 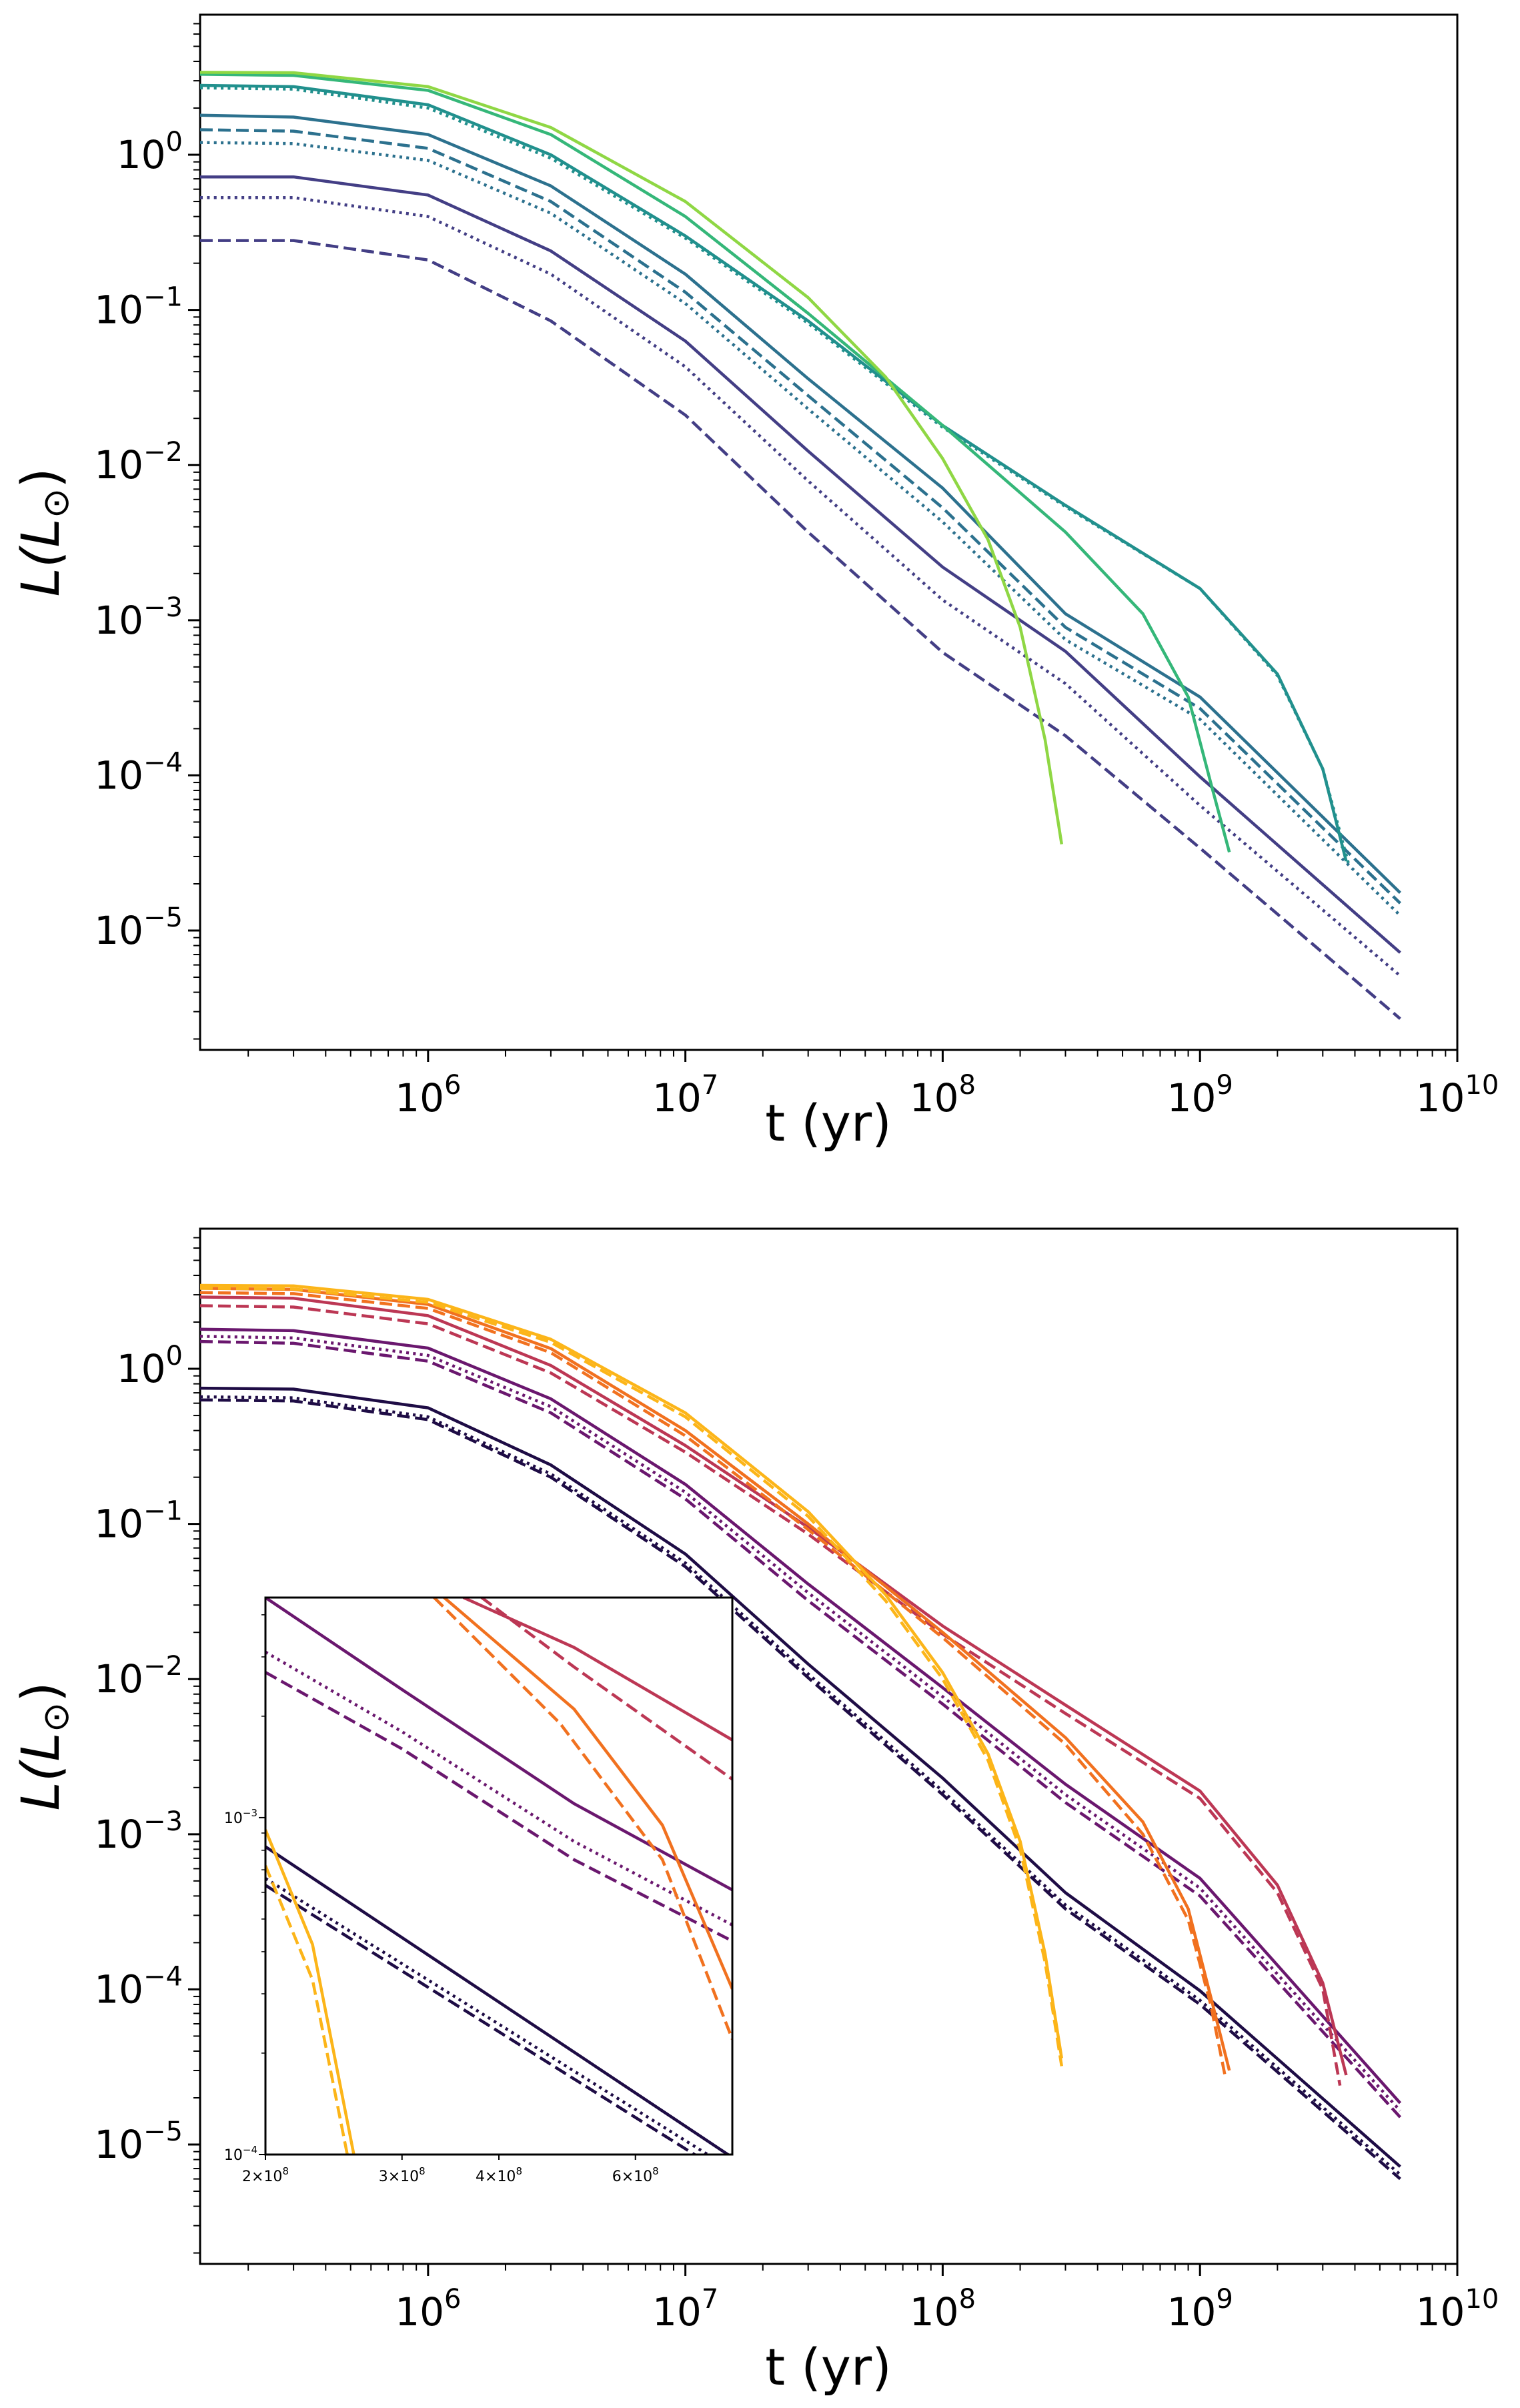 What do you see at coordinates (481, 2177) in the screenshot?
I see `inset-x-tick-mantissa: 4` at bounding box center [481, 2177].